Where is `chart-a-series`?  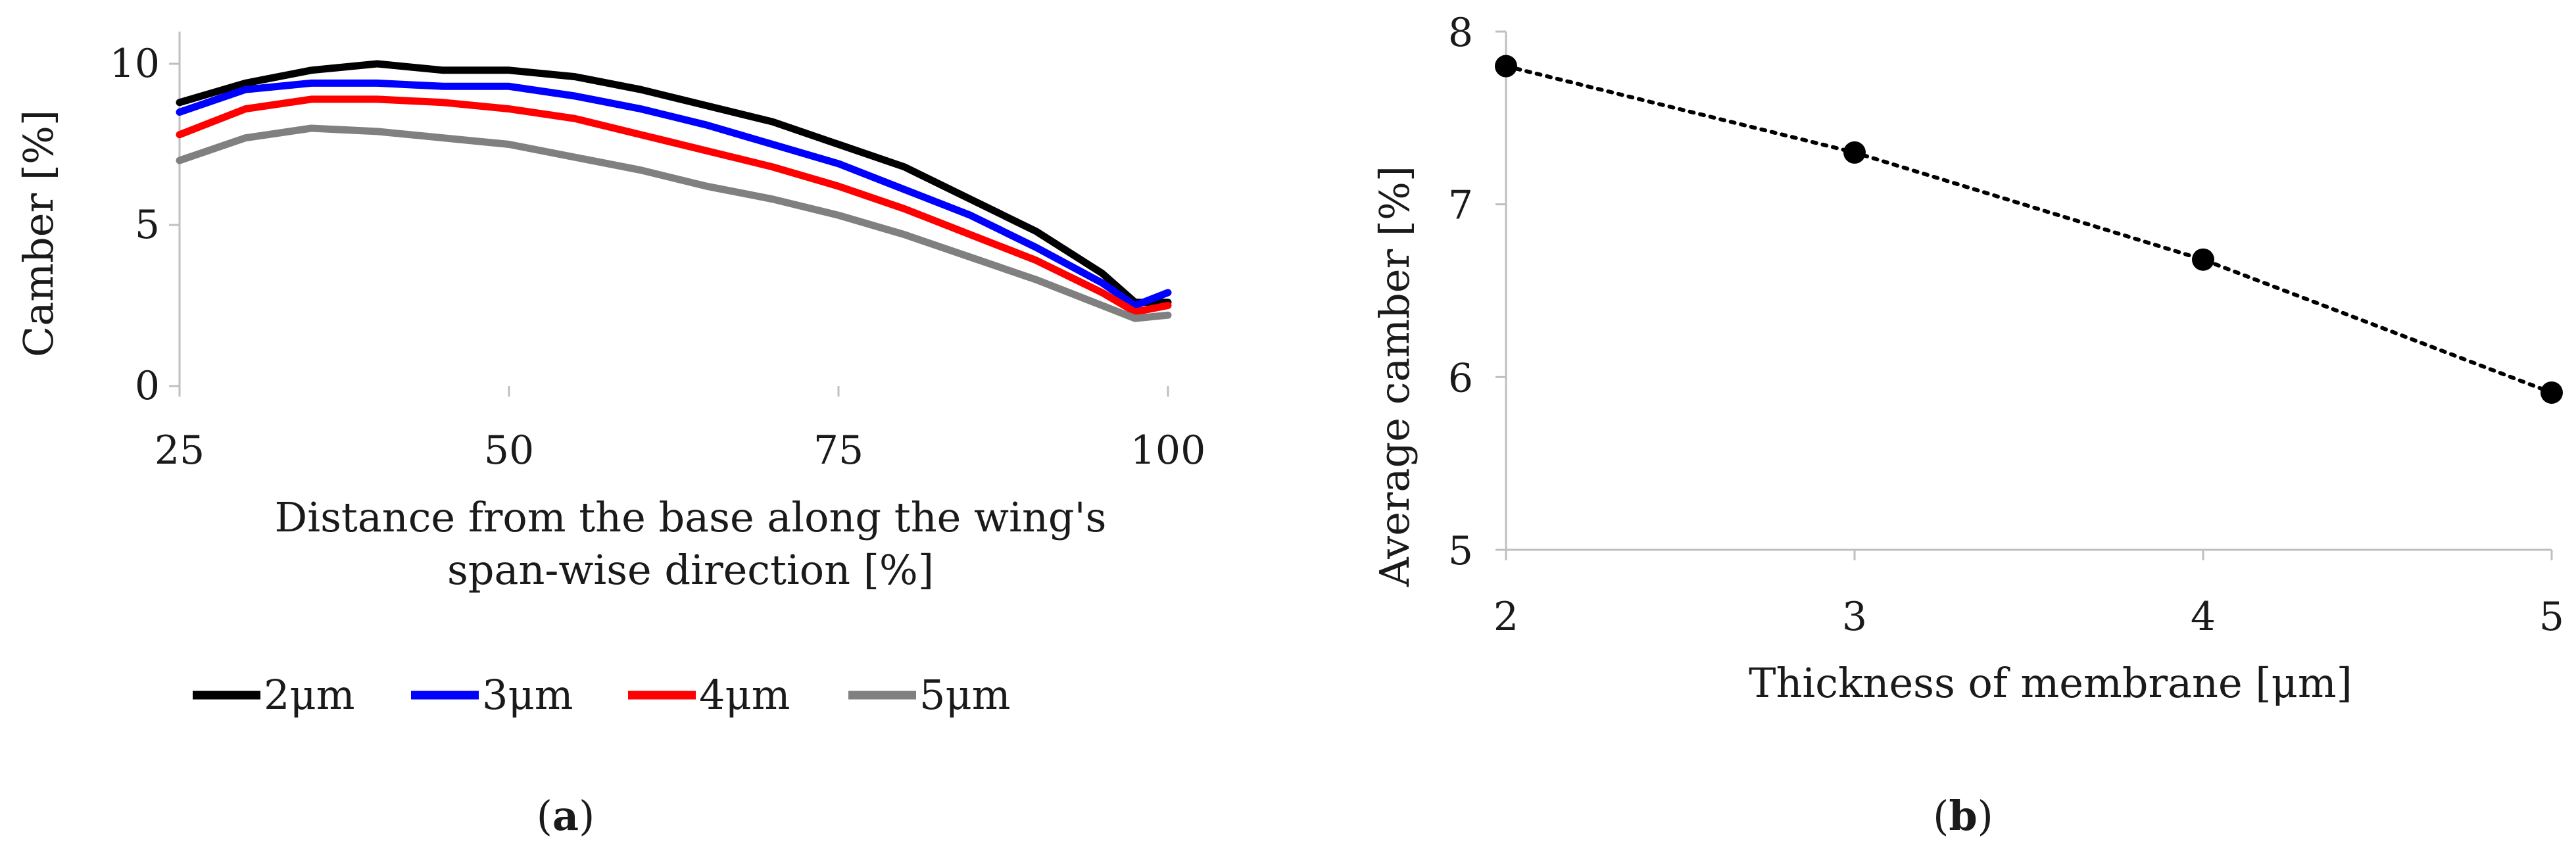 chart-a-series is located at coordinates (674, 191).